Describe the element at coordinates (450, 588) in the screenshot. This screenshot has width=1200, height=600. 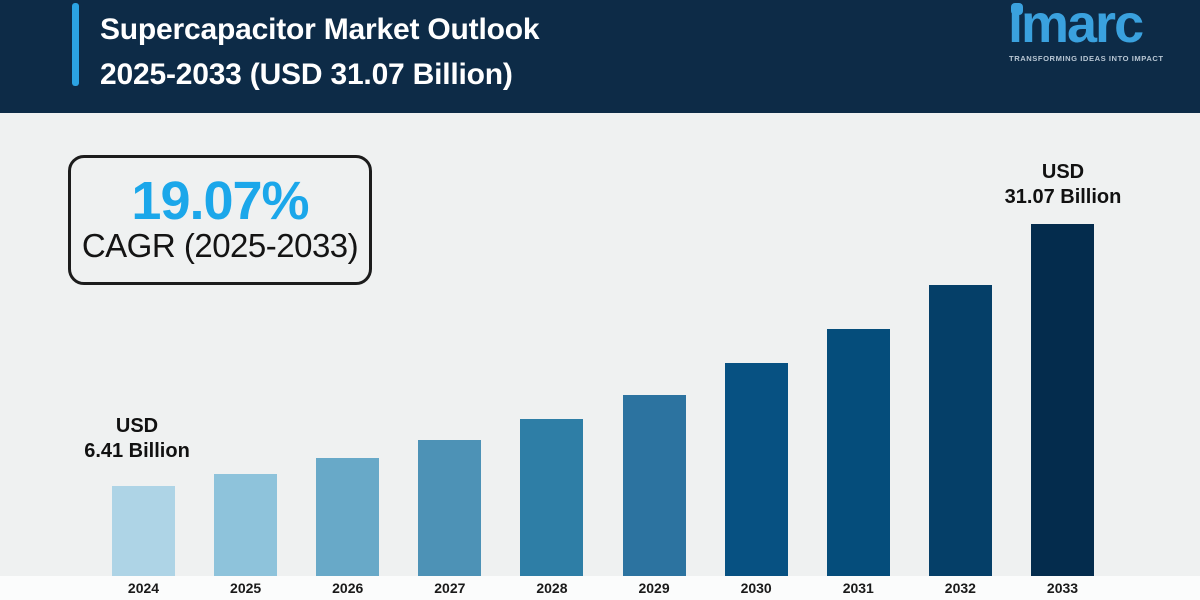
I see `x-tick-2027: 2027` at that location.